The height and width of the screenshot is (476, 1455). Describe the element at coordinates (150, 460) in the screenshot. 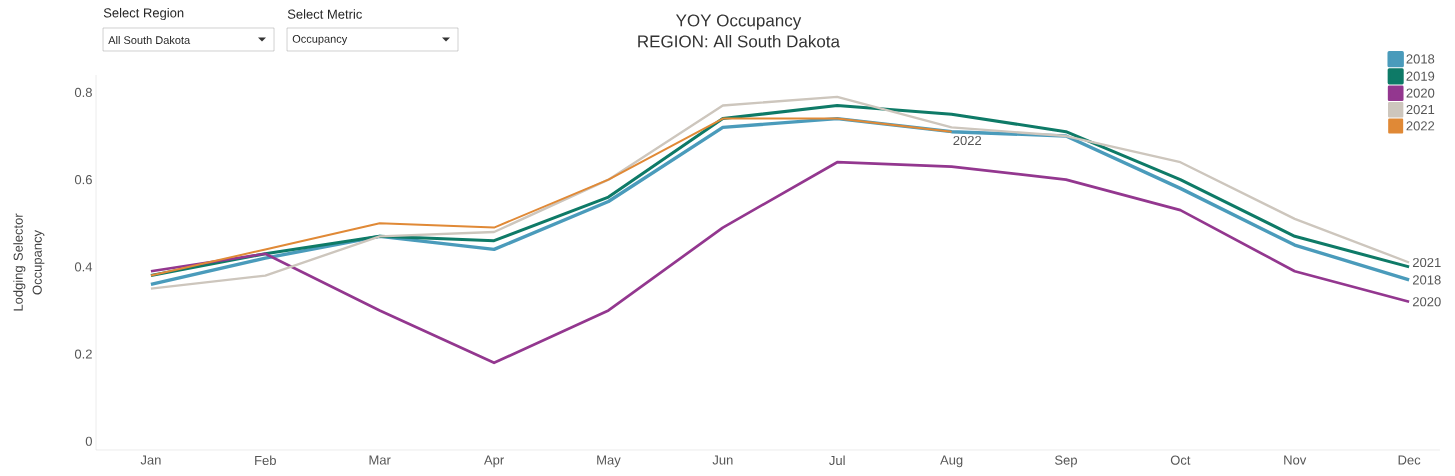

I see `x-tick-label: Jan` at that location.